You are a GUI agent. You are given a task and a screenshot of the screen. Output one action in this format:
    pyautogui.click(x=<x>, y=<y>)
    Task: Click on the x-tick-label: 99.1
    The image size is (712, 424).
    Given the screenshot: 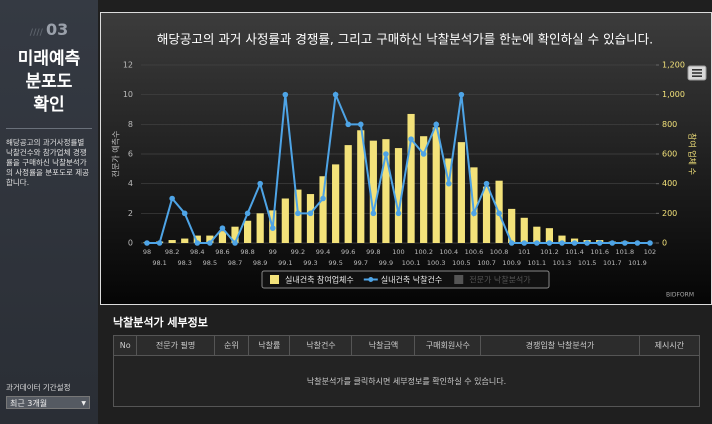 What is the action you would take?
    pyautogui.click(x=285, y=263)
    